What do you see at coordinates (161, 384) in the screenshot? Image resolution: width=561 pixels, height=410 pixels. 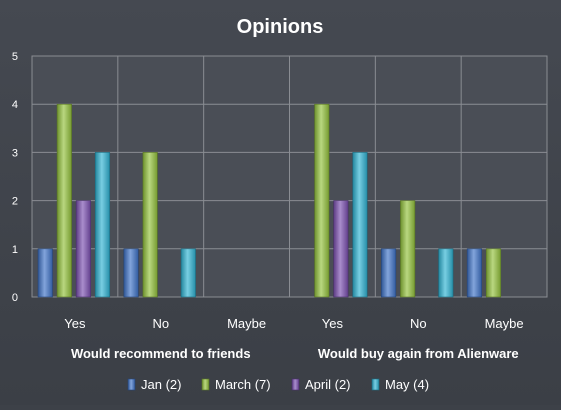 I see `legend-label: Jan (2)` at bounding box center [161, 384].